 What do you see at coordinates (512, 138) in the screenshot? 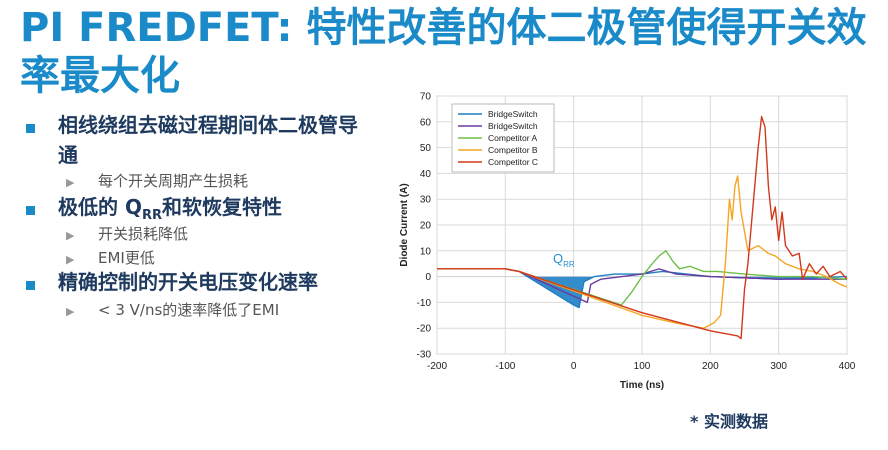
I see `legend-label: Competitor A` at bounding box center [512, 138].